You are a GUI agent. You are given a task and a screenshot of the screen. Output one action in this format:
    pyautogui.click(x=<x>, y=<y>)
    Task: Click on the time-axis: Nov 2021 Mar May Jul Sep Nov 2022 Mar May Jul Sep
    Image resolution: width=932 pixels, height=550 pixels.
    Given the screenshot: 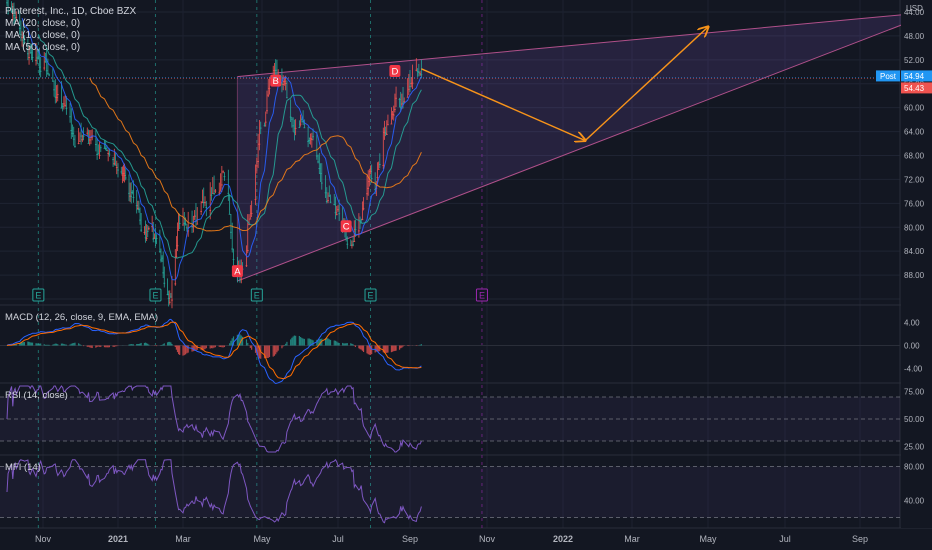 What is the action you would take?
    pyautogui.click(x=451, y=539)
    